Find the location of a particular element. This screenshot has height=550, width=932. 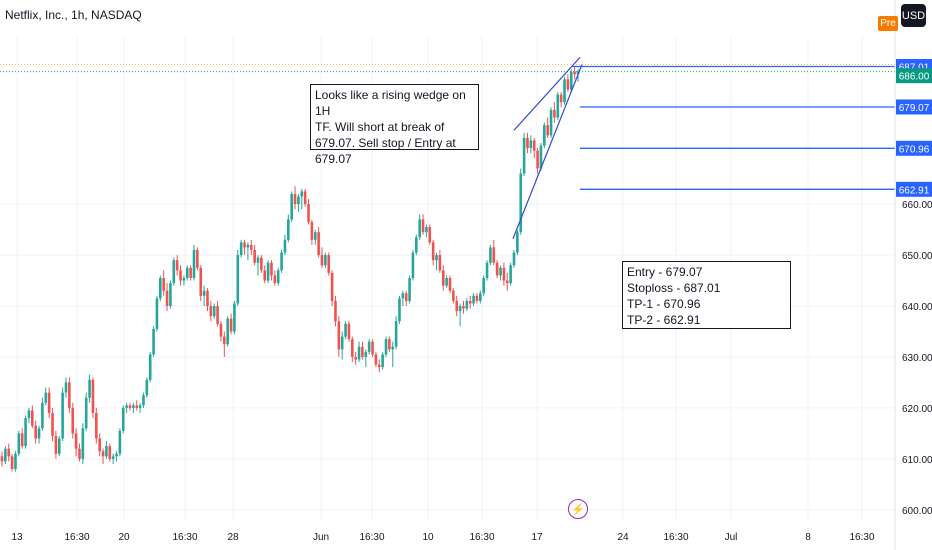

y-tick-label: 610.00 is located at coordinates (917, 460).